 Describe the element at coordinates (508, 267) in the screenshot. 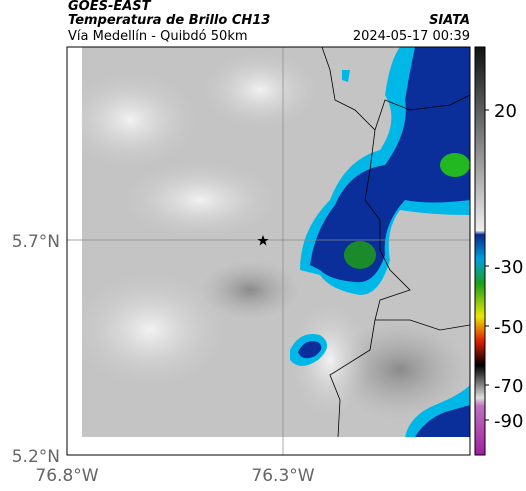

I see `colorbar-label: -30` at that location.